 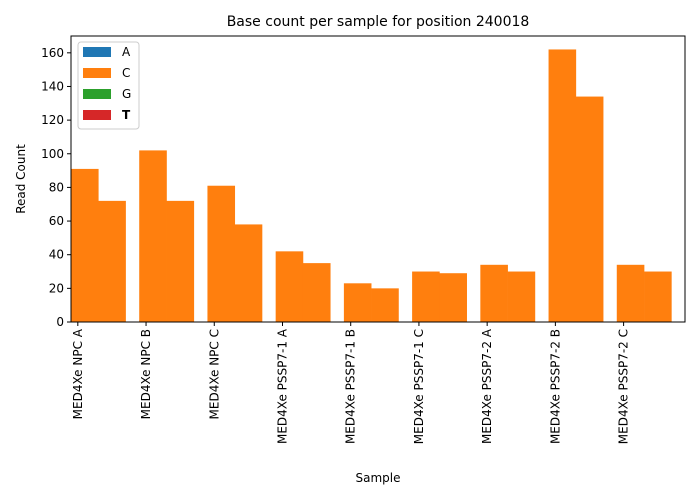 What do you see at coordinates (214, 374) in the screenshot?
I see `x-tick-label: MED4Xe NPC C` at bounding box center [214, 374].